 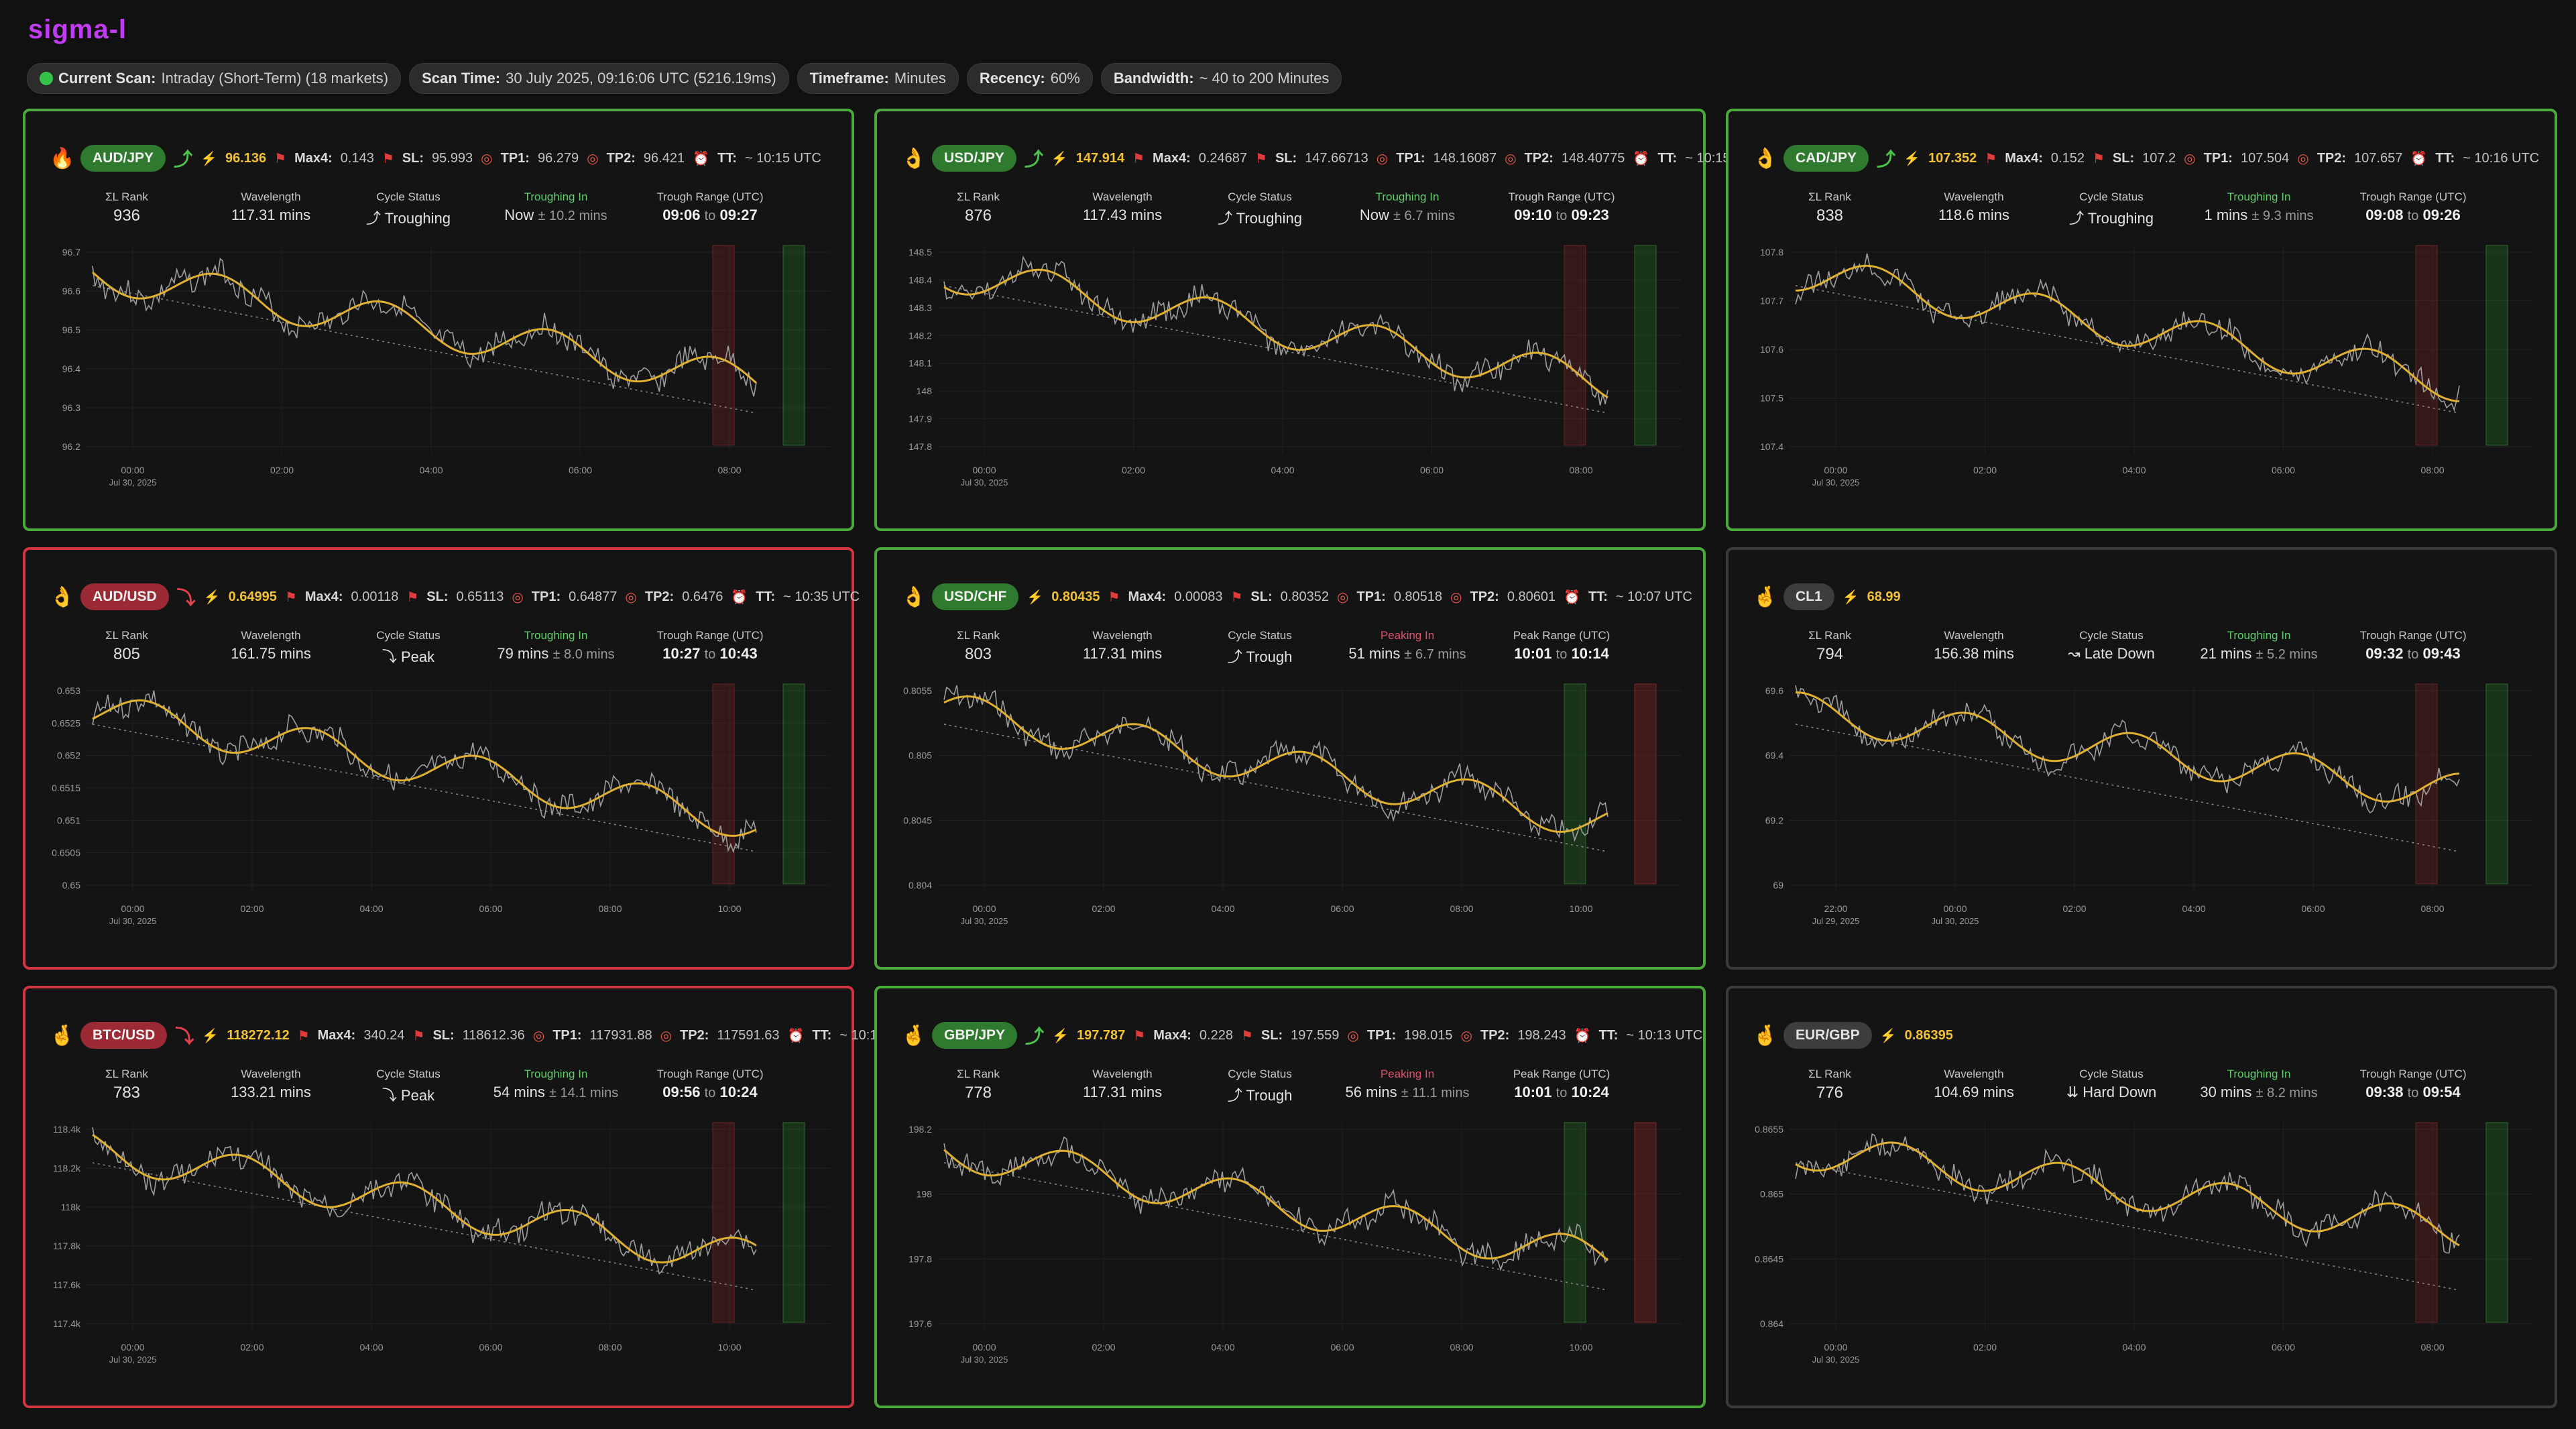 I want to click on symbol-badge: AUD/USD, so click(x=124, y=596).